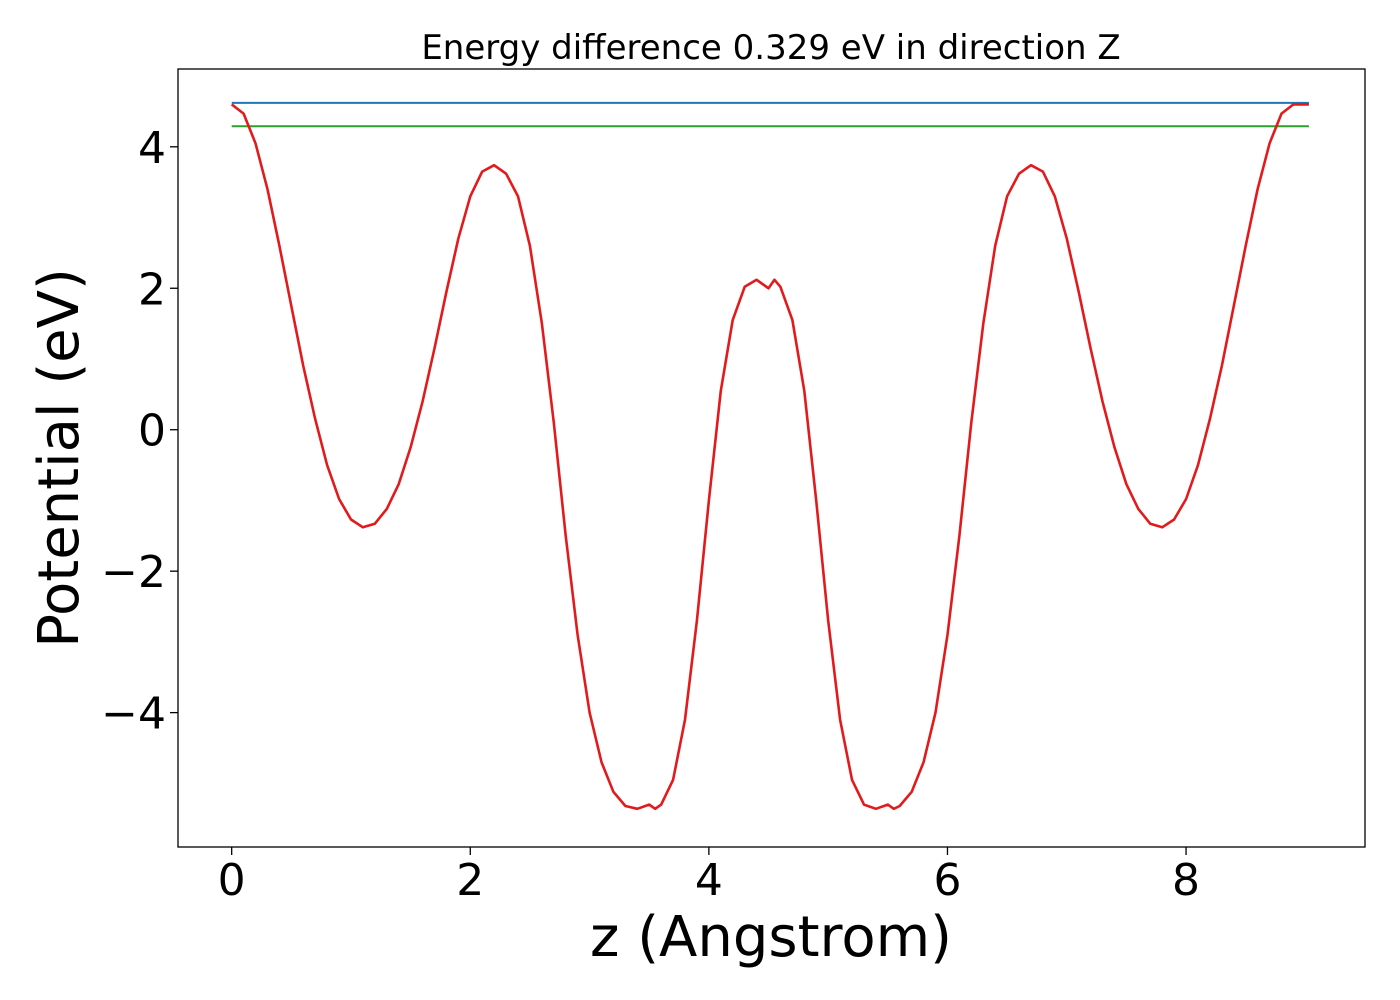 The height and width of the screenshot is (1000, 1400). What do you see at coordinates (133, 572) in the screenshot?
I see `y-tick-label: −2` at bounding box center [133, 572].